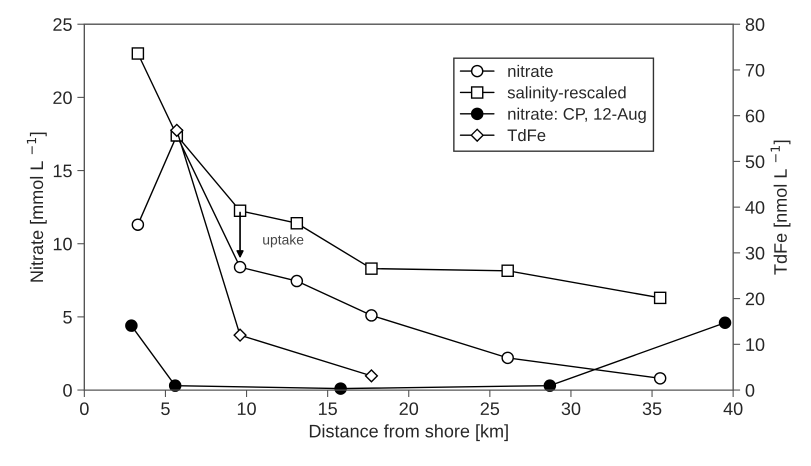 The width and height of the screenshot is (811, 466). What do you see at coordinates (780, 207) in the screenshot?
I see `y2-axis-title: TdFe [nmol L $^{−1}$]` at bounding box center [780, 207].